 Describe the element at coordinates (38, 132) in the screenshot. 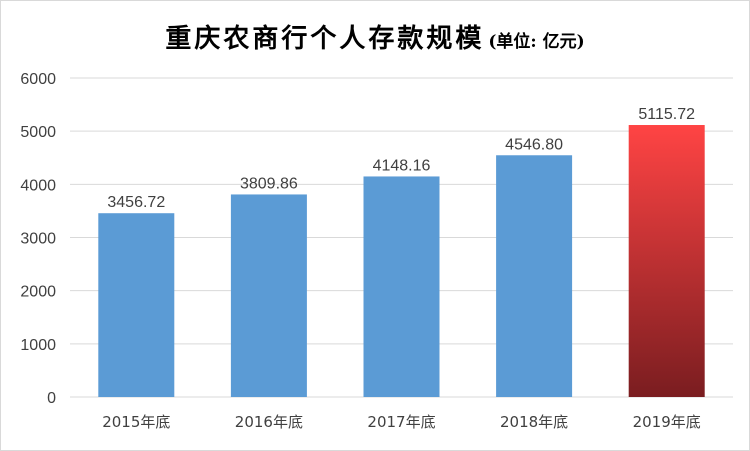

I see `y-tick-label: 5000` at that location.